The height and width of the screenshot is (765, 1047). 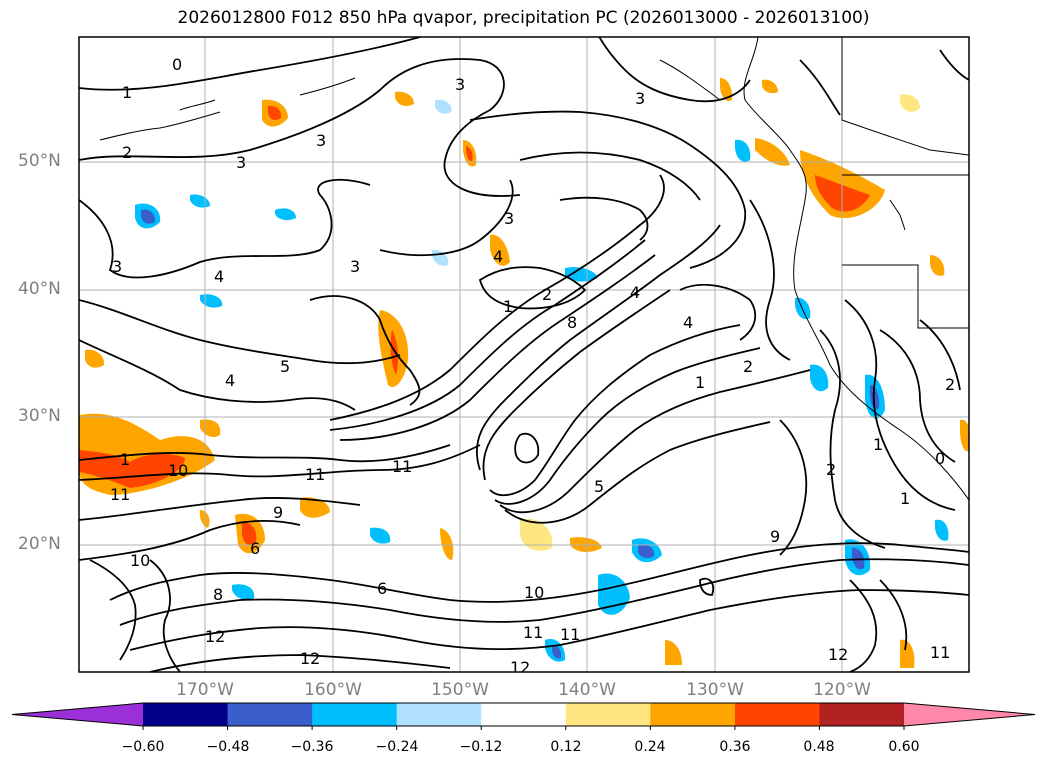 What do you see at coordinates (460, 690) in the screenshot?
I see `lon-label-150w: 150°W` at bounding box center [460, 690].